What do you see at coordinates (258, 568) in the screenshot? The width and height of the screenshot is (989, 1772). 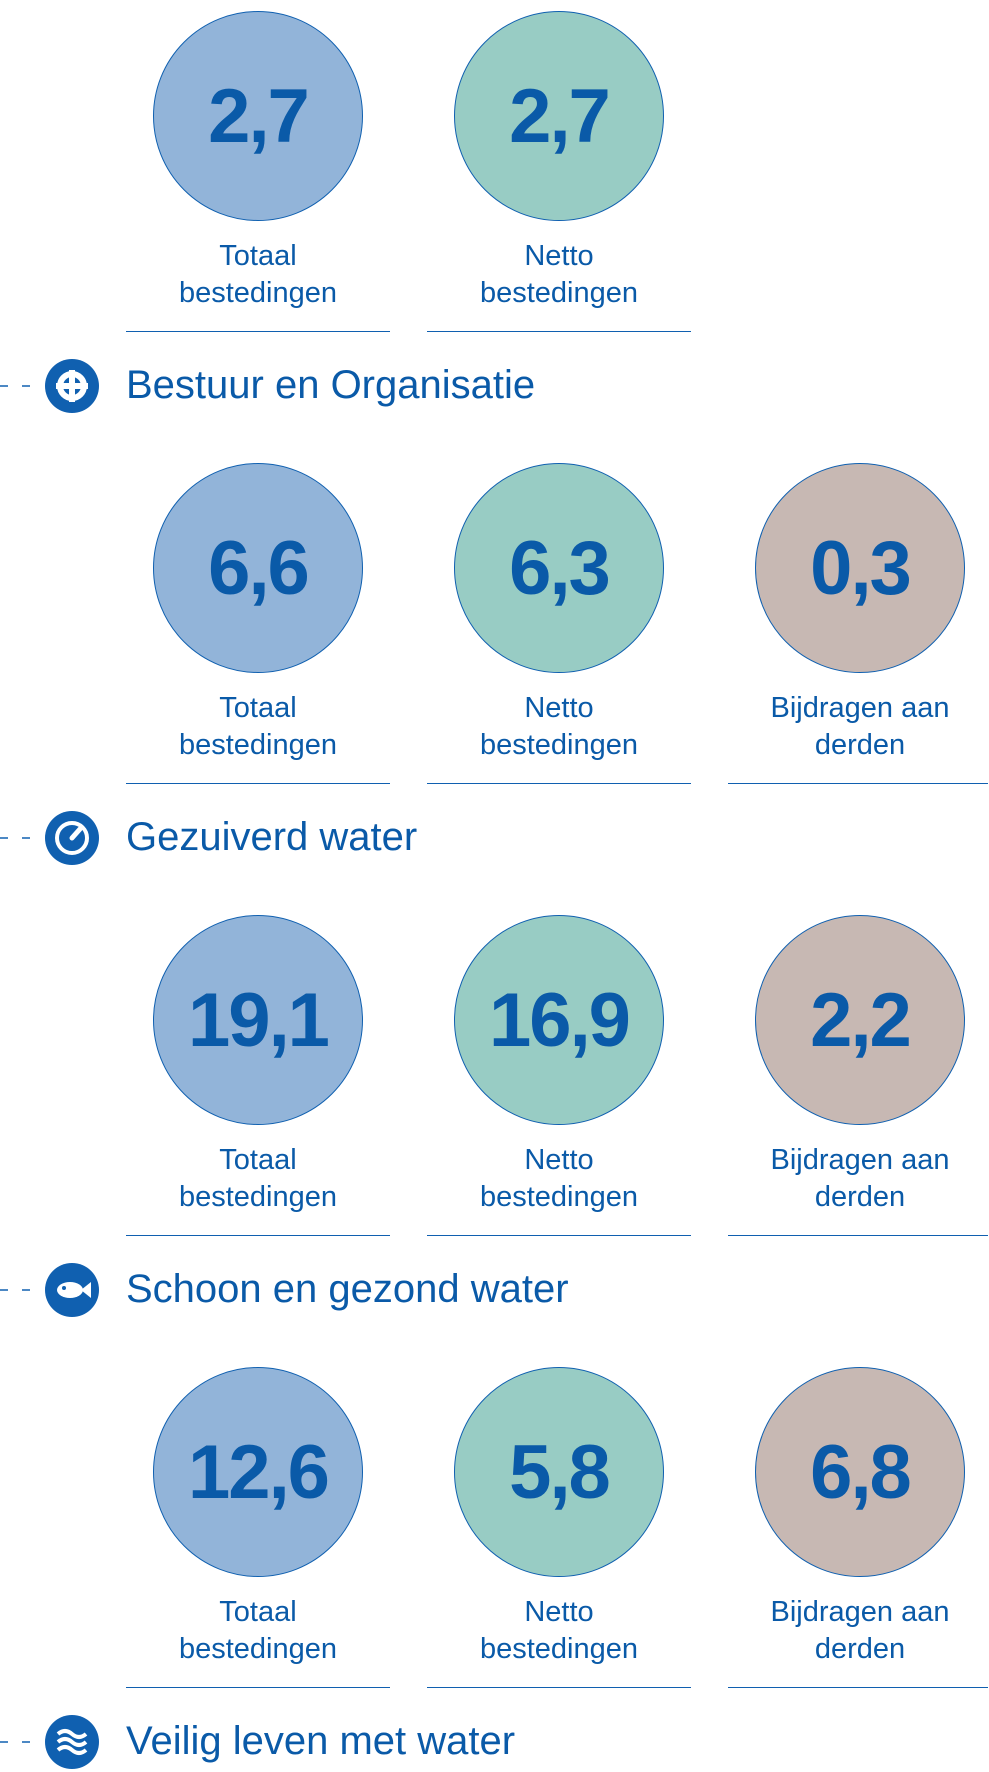 I see `value-circle: 6,6` at bounding box center [258, 568].